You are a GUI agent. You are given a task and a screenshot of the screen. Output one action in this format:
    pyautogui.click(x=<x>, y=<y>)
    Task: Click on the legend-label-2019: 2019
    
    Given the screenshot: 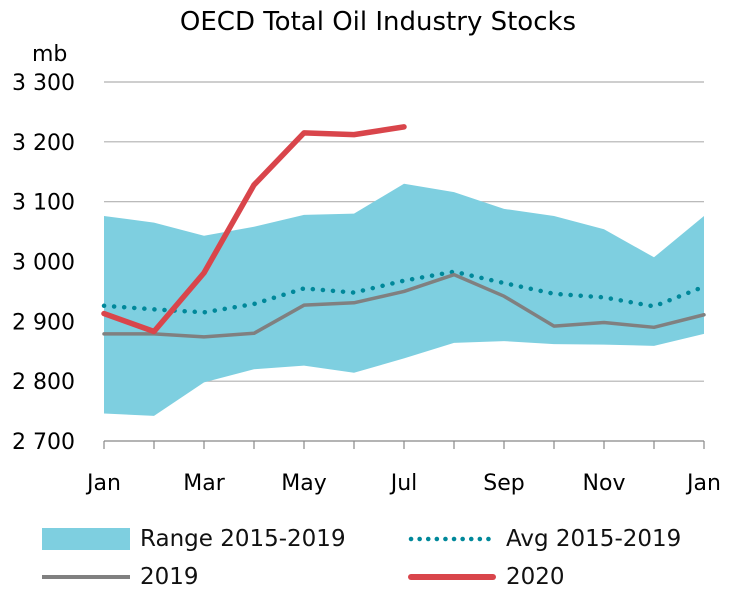 What is the action you would take?
    pyautogui.click(x=169, y=577)
    